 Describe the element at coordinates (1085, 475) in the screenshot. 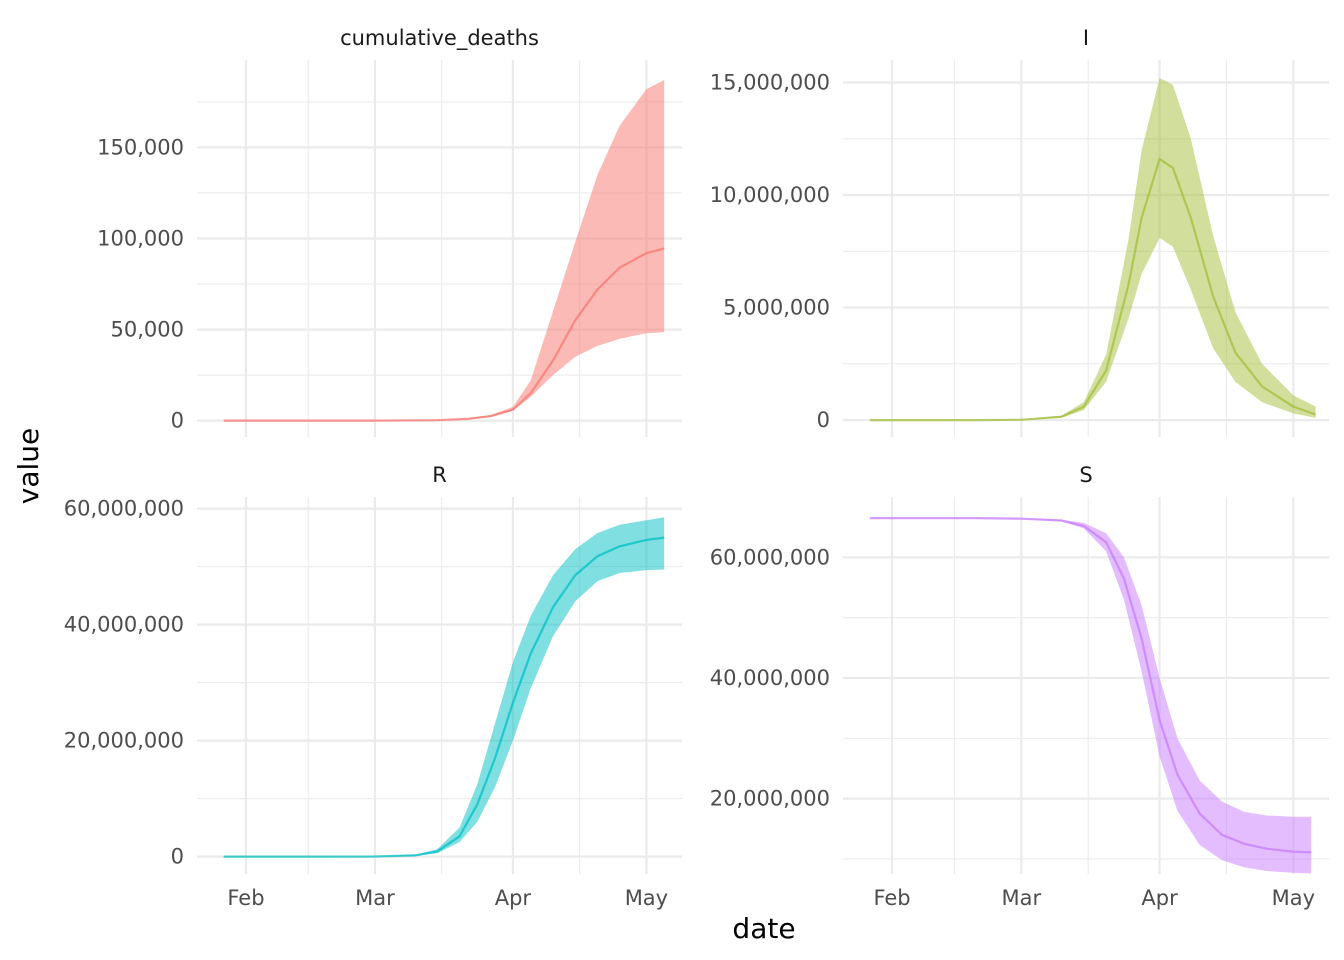

I see `facet-title: S` at that location.